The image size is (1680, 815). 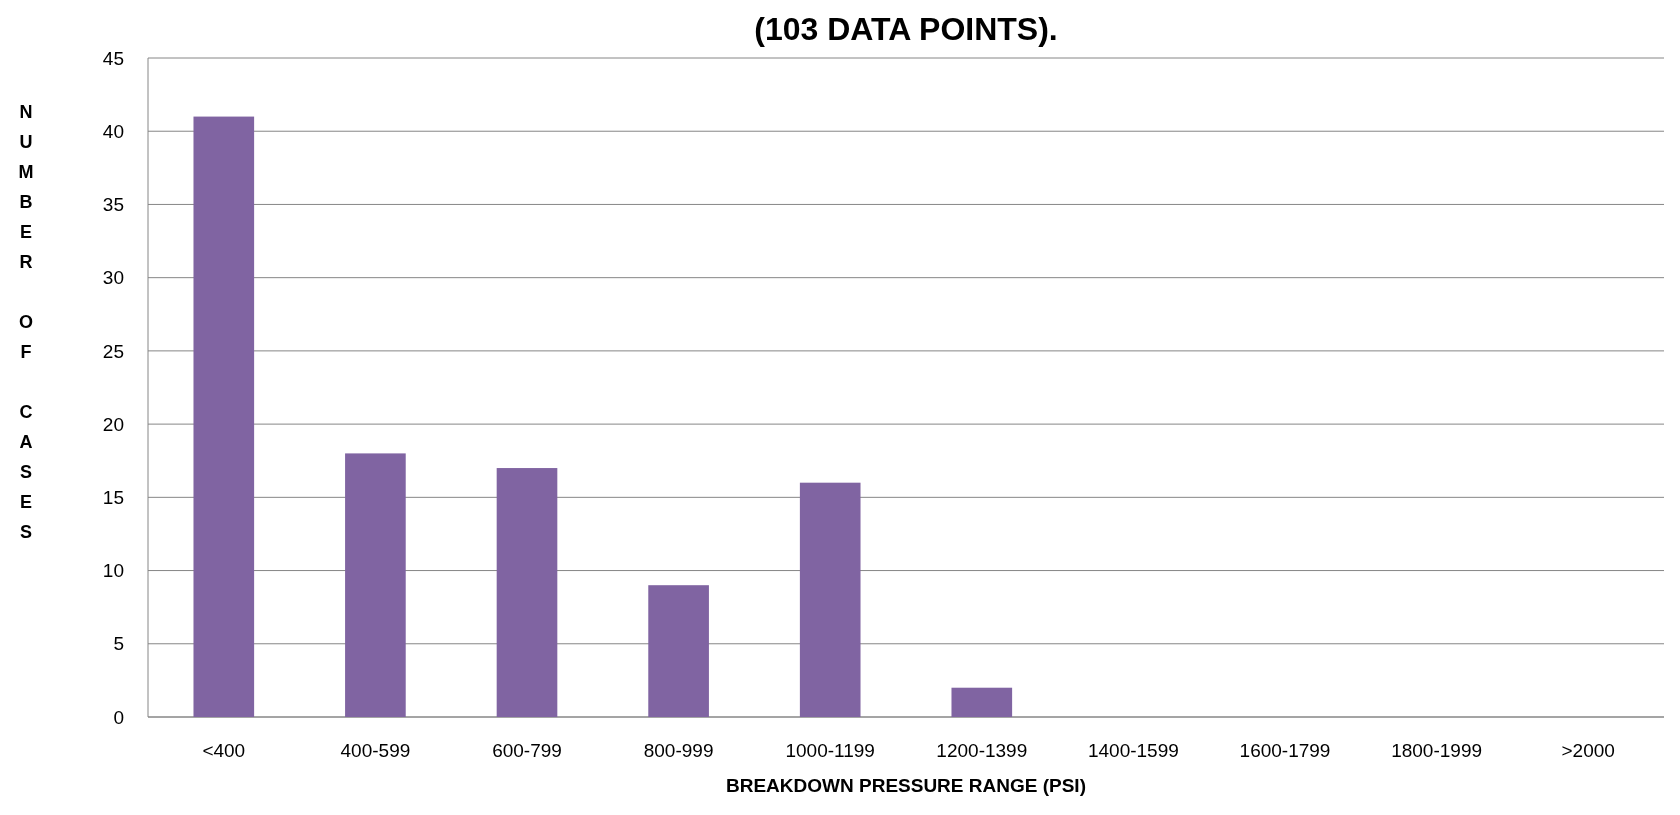 What do you see at coordinates (906, 29) in the screenshot?
I see `chart-title: (103 DATA POINTS).` at bounding box center [906, 29].